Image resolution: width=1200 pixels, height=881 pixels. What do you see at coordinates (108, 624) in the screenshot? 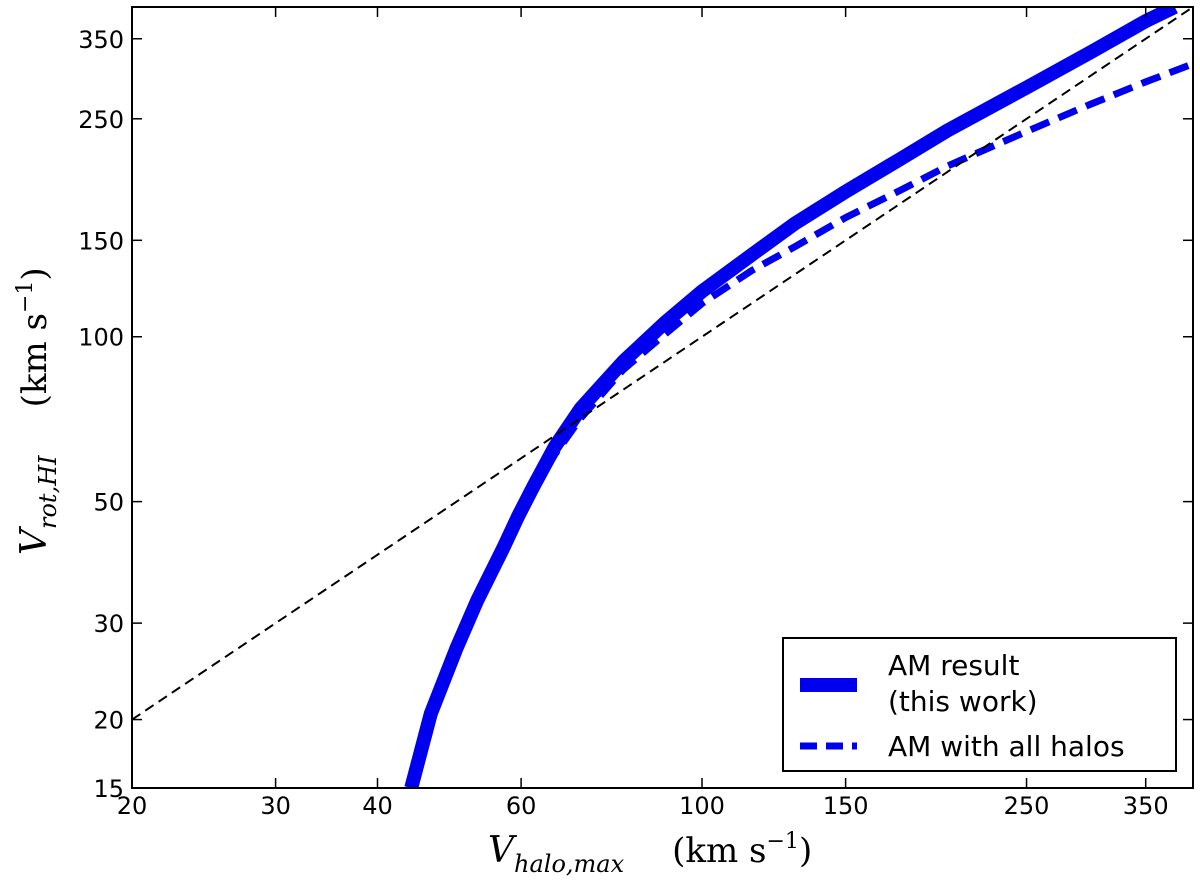
I see `y-tick-label: 30` at bounding box center [108, 624].